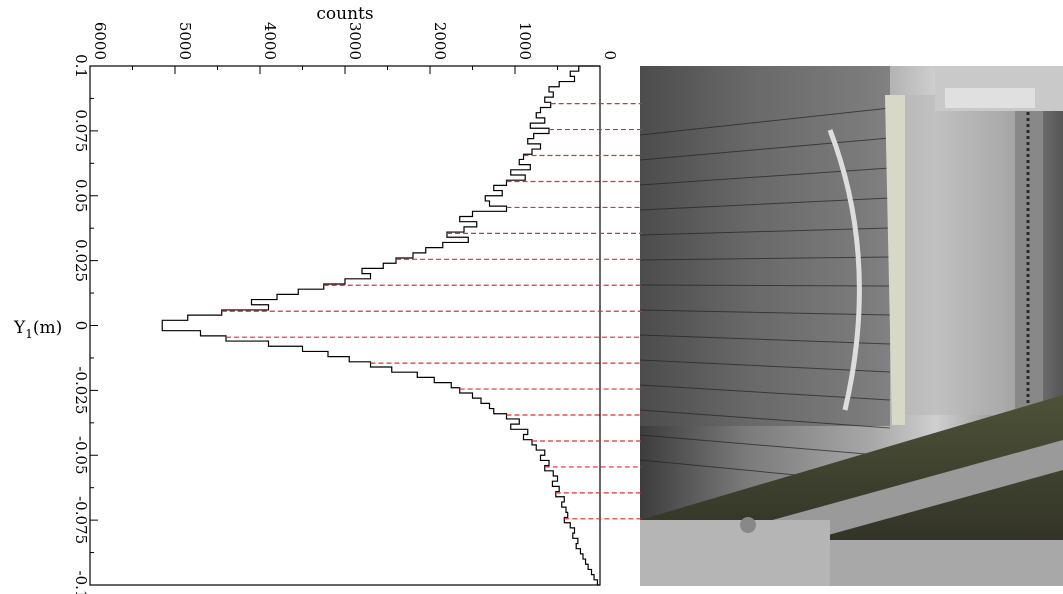  Describe the element at coordinates (100, 41) in the screenshot. I see `x-tick-label: 6000` at that location.